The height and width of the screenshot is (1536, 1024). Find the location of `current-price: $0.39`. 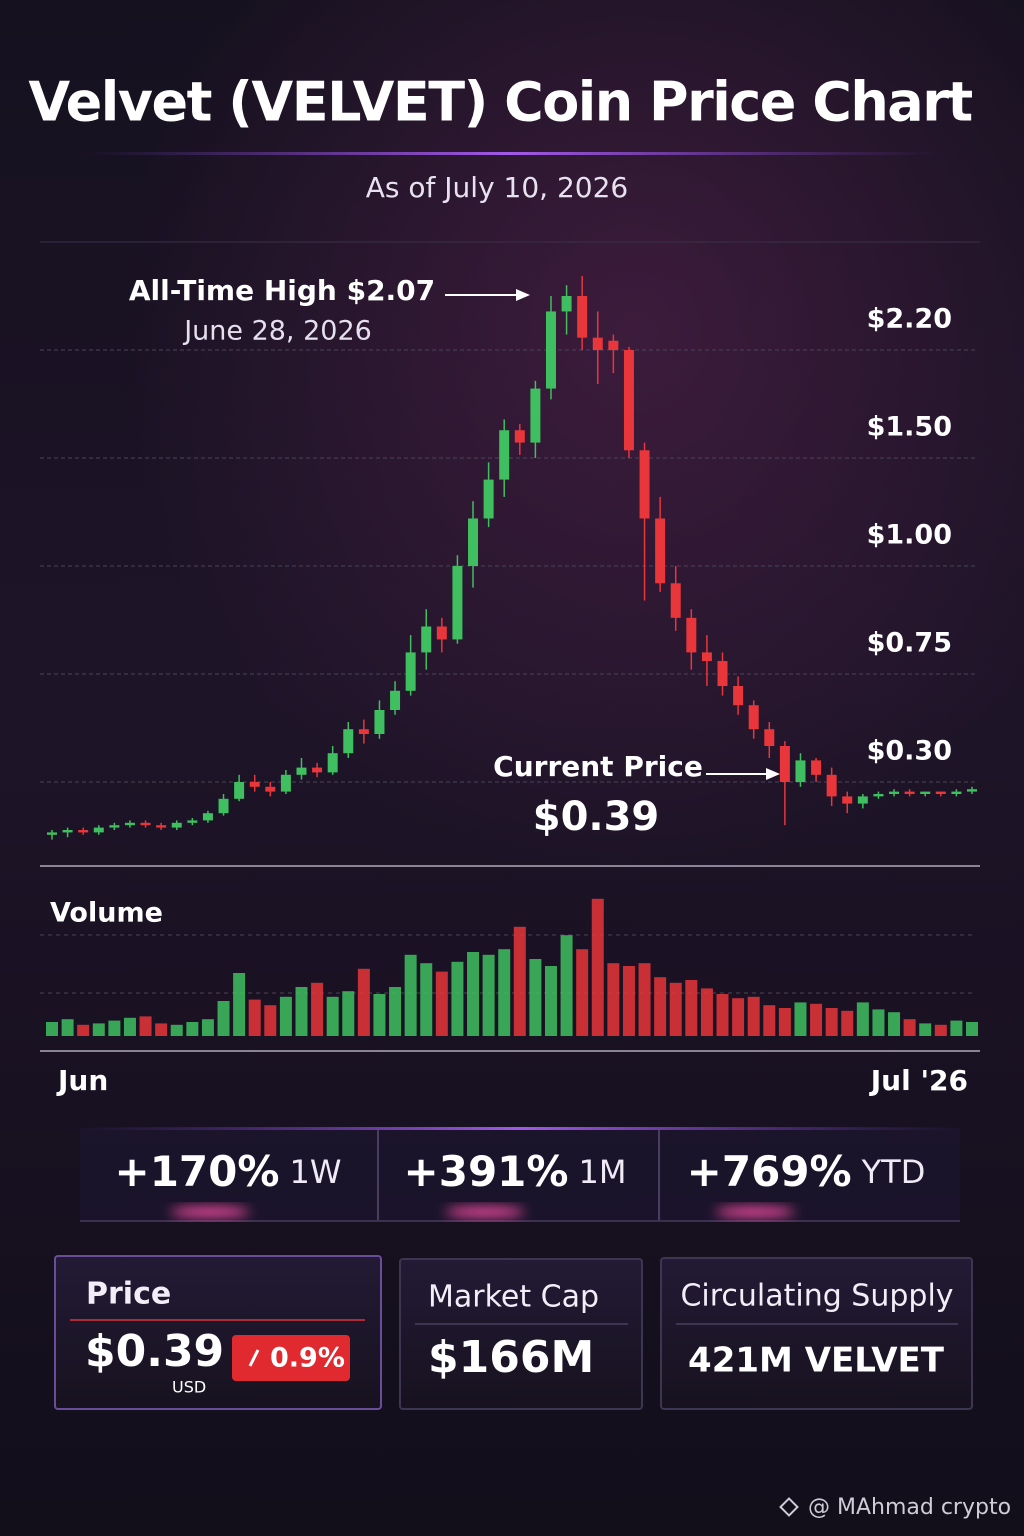

current-price: $0.39 is located at coordinates (596, 817).